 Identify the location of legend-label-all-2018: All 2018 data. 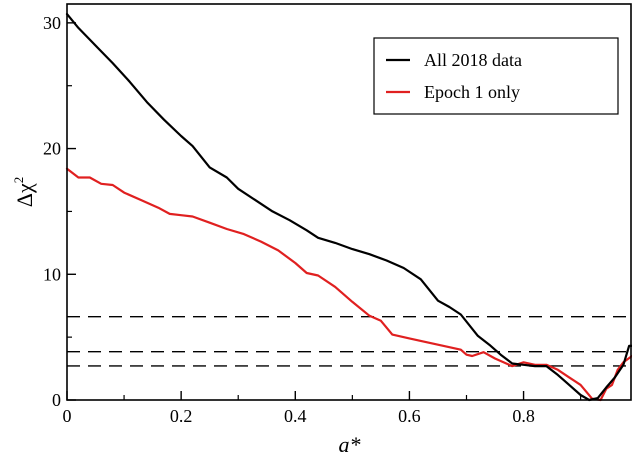
(473, 60).